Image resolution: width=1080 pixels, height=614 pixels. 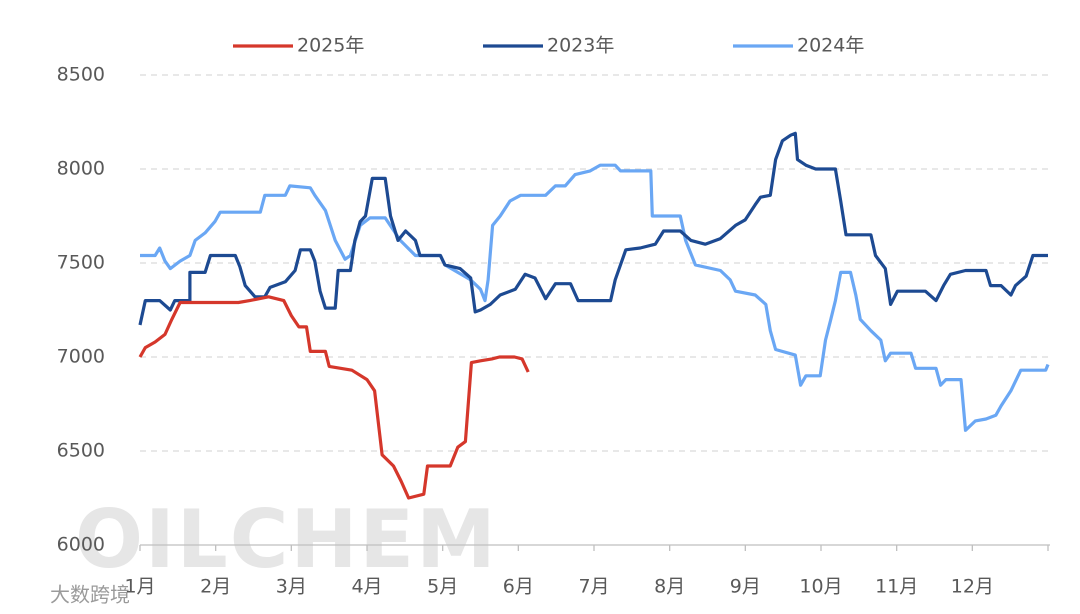 What do you see at coordinates (81, 451) in the screenshot?
I see `y-tick-label: 6500` at bounding box center [81, 451].